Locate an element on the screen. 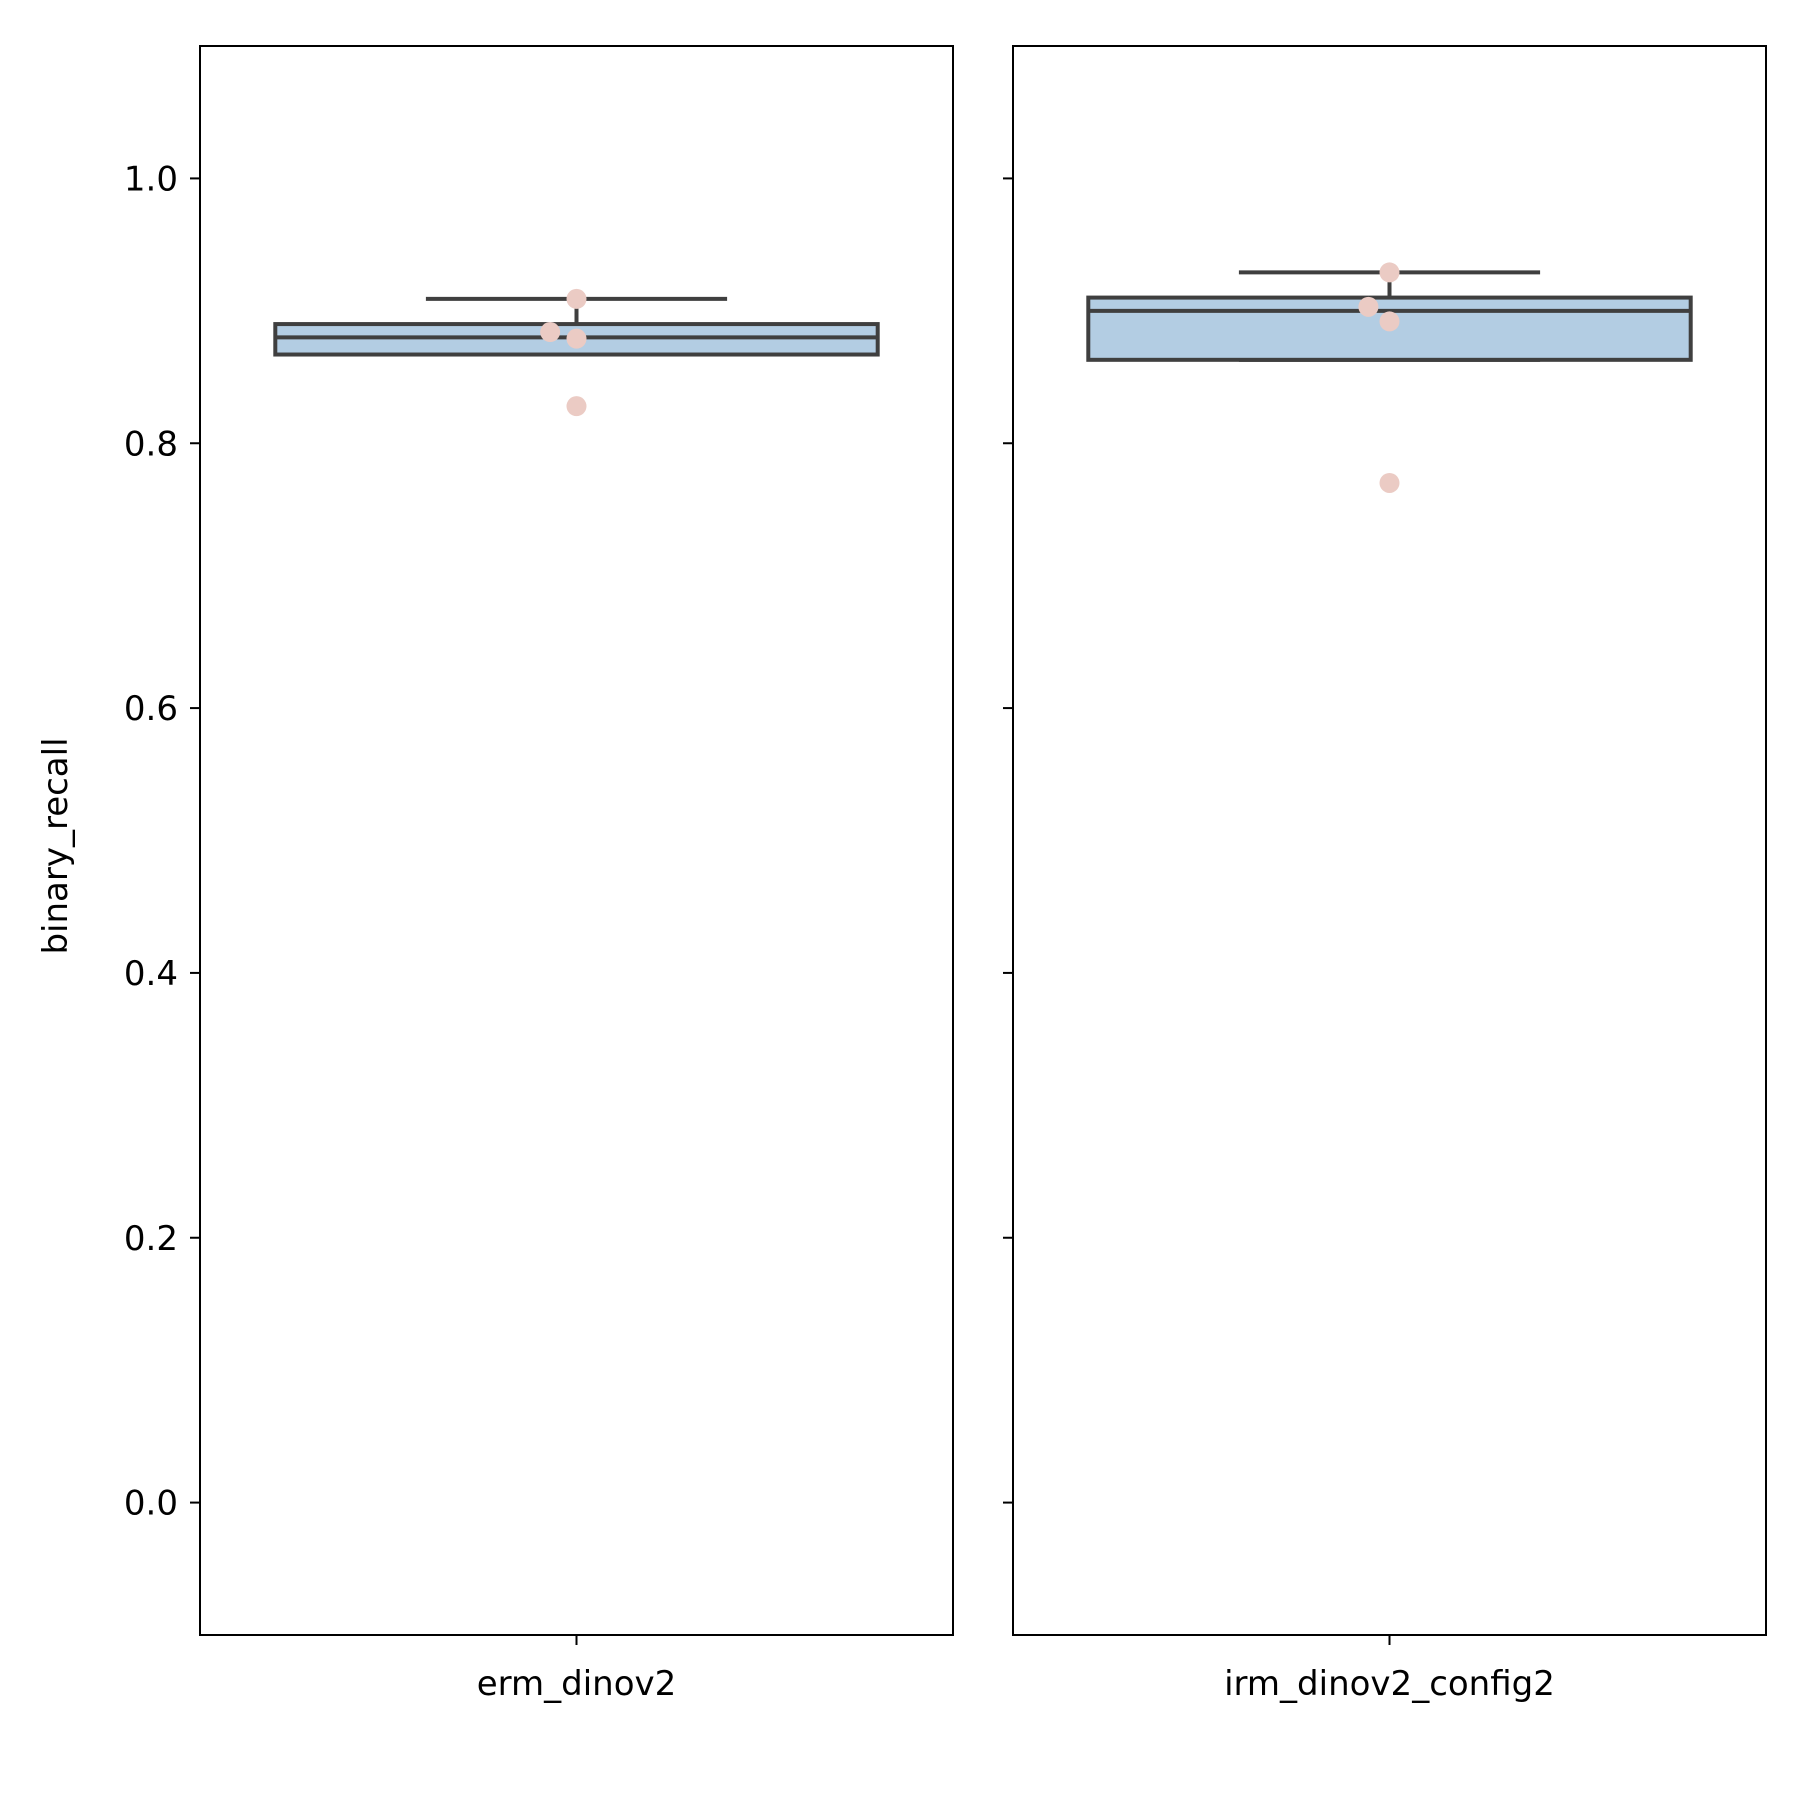 This screenshot has height=1800, width=1800. y-tick-label: 0.0 is located at coordinates (151, 1504).